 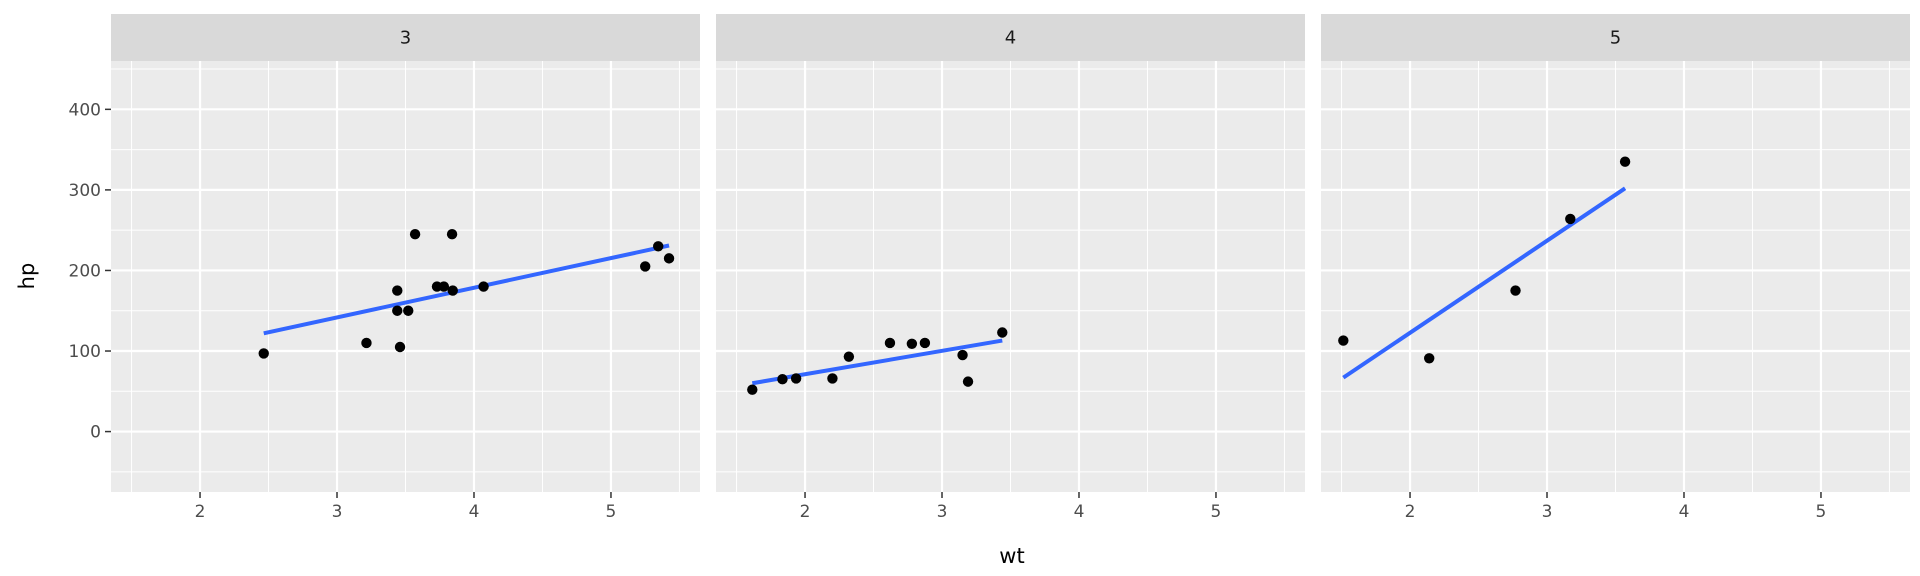 I want to click on facet-strip-label: 5, so click(x=1615, y=38).